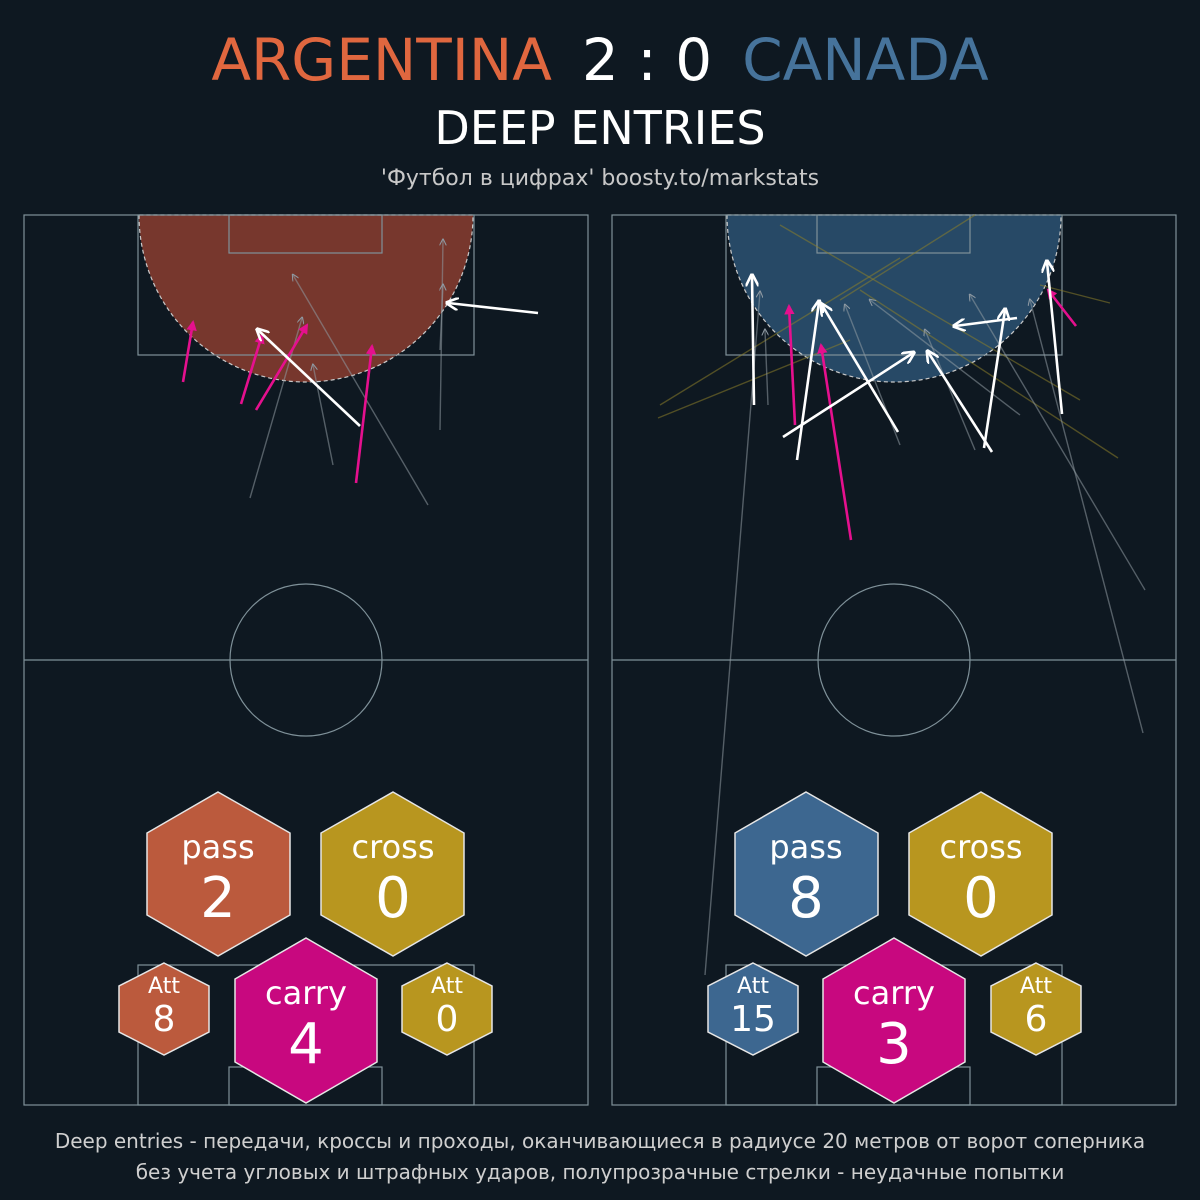 Image resolution: width=1200 pixels, height=1200 pixels. Describe the element at coordinates (600, 128) in the screenshot. I see `chart-title: DEEP ENTRIES` at that location.